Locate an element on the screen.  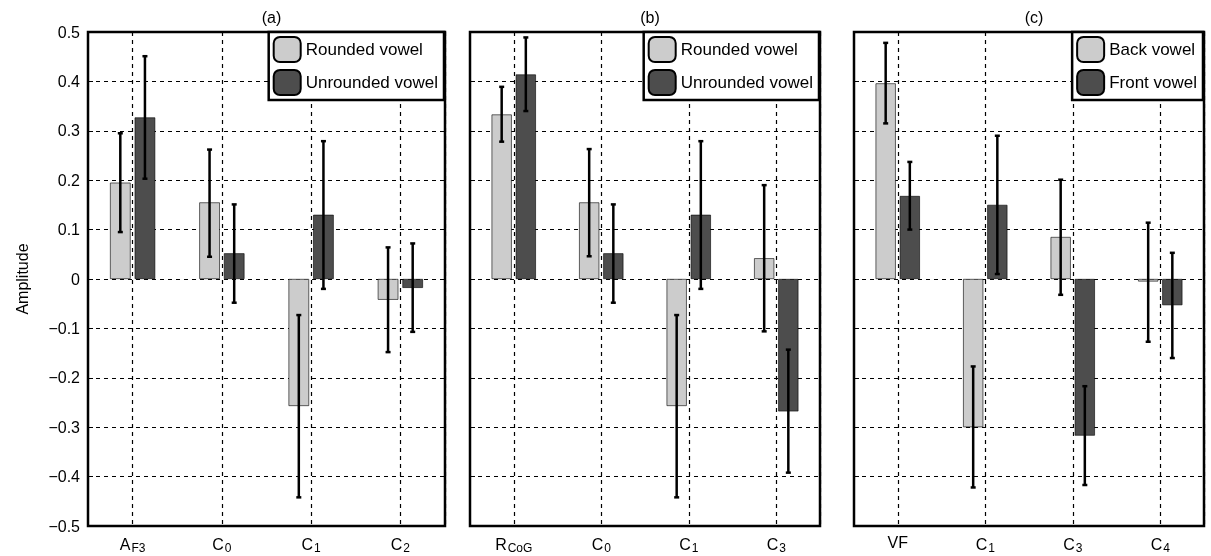
y-tick-label: −0.4 is located at coordinates (64, 477).